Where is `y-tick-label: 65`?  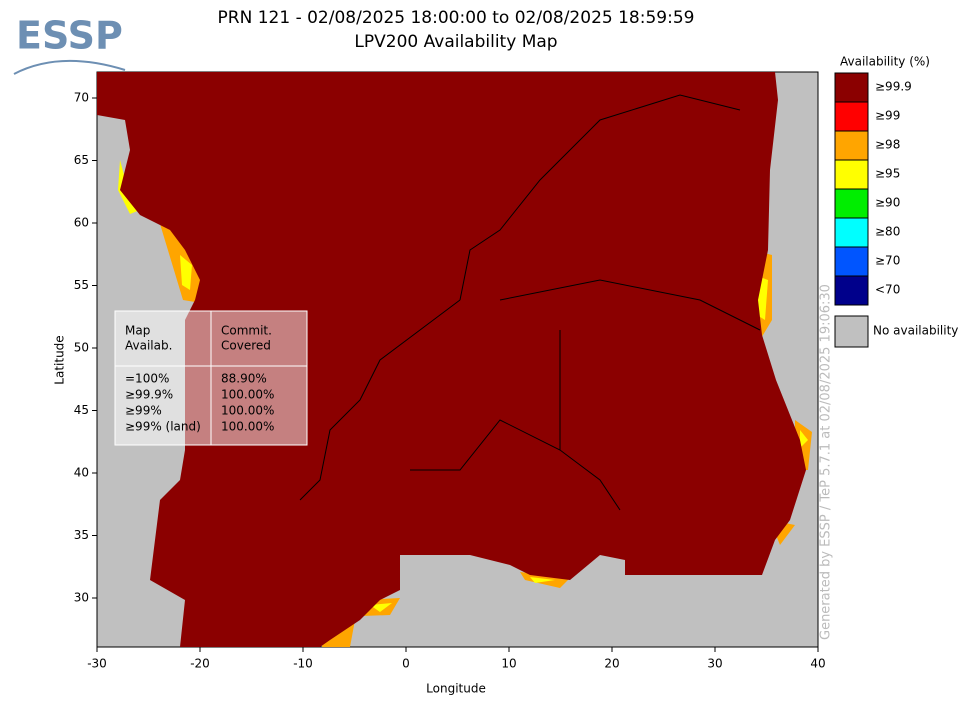 y-tick-label: 65 is located at coordinates (81, 160).